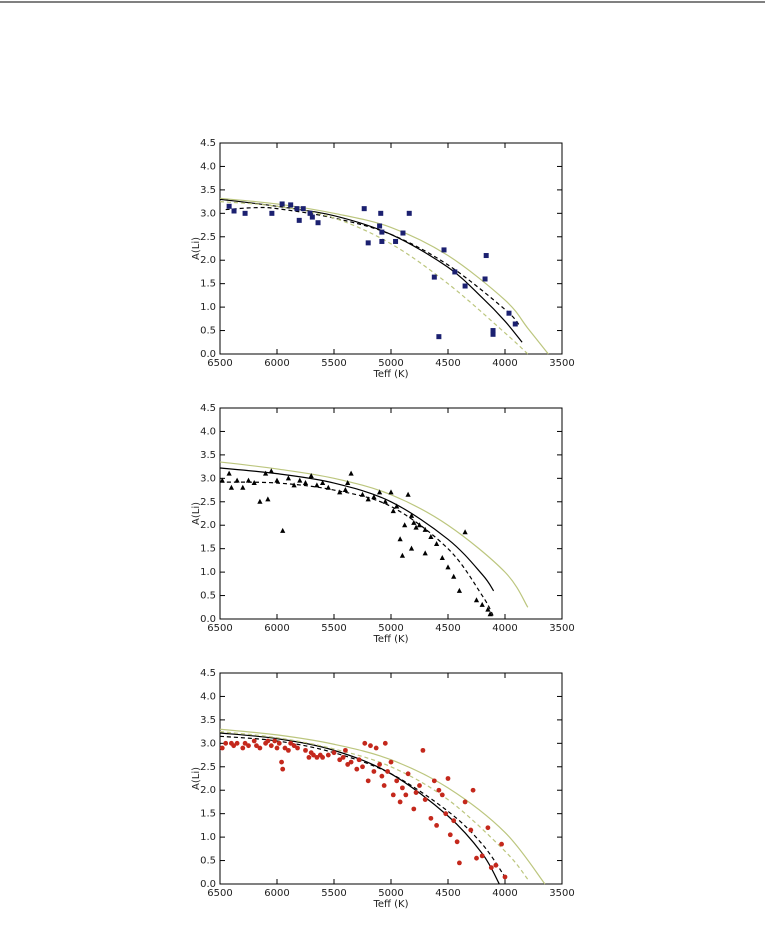 This screenshot has height=929, width=765. What do you see at coordinates (208, 572) in the screenshot?
I see `y-tick-label: 1.0` at bounding box center [208, 572].